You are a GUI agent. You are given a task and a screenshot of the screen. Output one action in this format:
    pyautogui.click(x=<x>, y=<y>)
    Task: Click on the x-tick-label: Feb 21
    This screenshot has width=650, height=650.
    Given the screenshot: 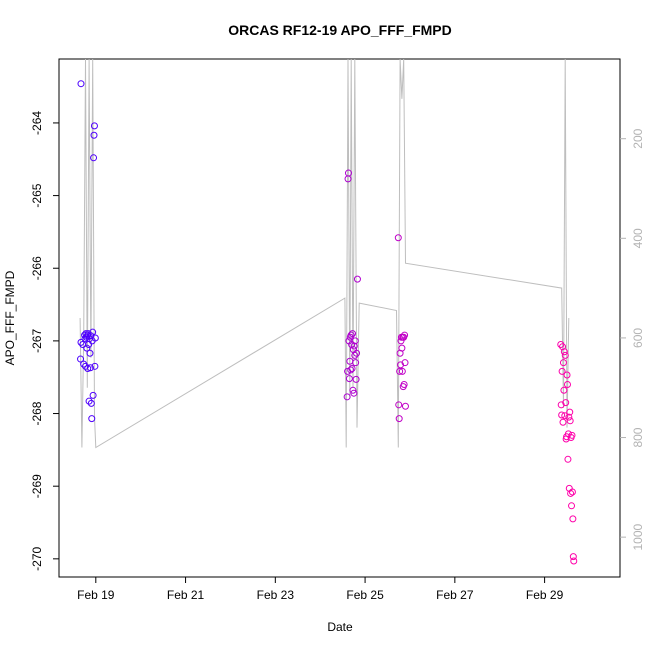 What is the action you would take?
    pyautogui.click(x=186, y=595)
    